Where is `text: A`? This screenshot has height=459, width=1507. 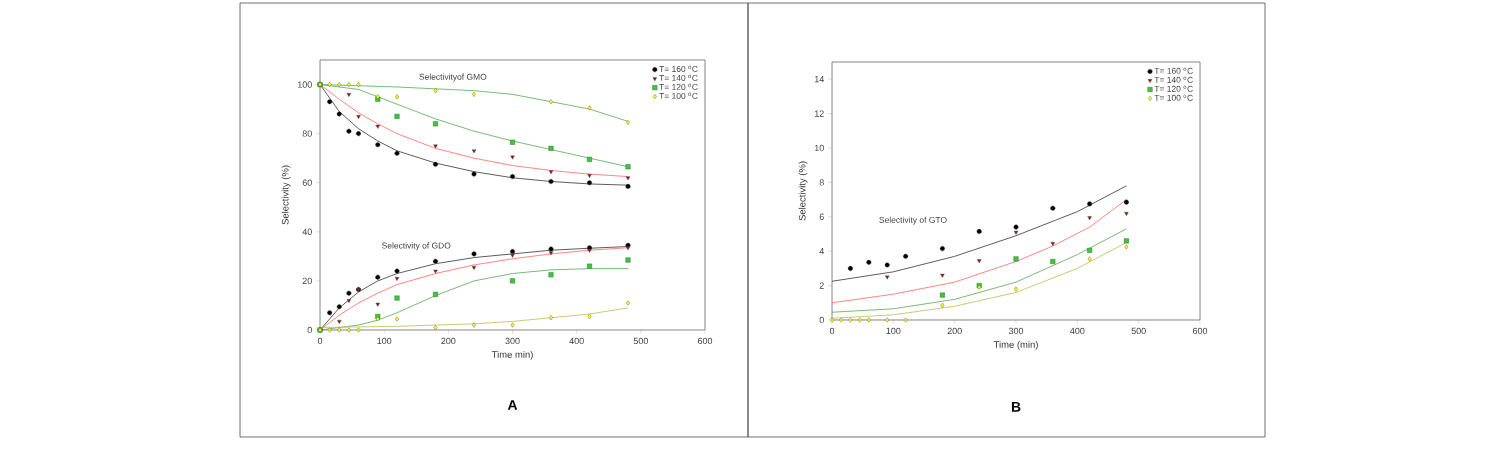
text: A is located at coordinates (512, 405).